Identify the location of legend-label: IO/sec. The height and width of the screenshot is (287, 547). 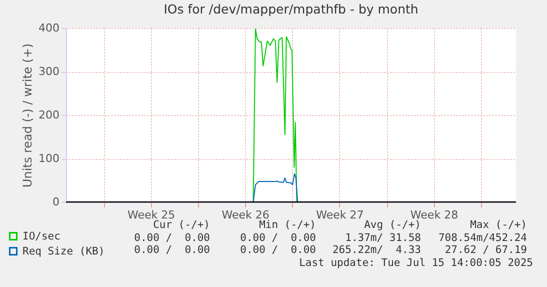
(41, 236).